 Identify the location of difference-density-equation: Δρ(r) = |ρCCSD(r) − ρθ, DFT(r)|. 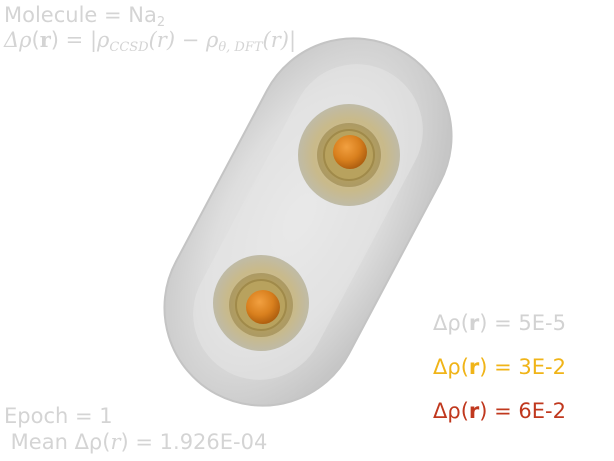
(150, 41).